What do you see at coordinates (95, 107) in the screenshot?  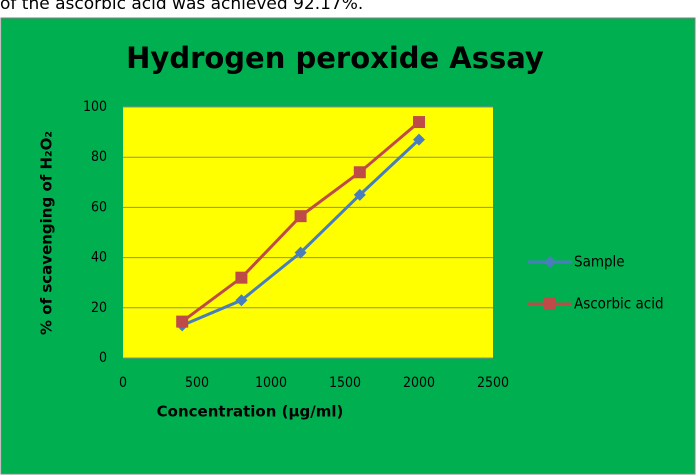 I see `y-tick-label: 100` at bounding box center [95, 107].